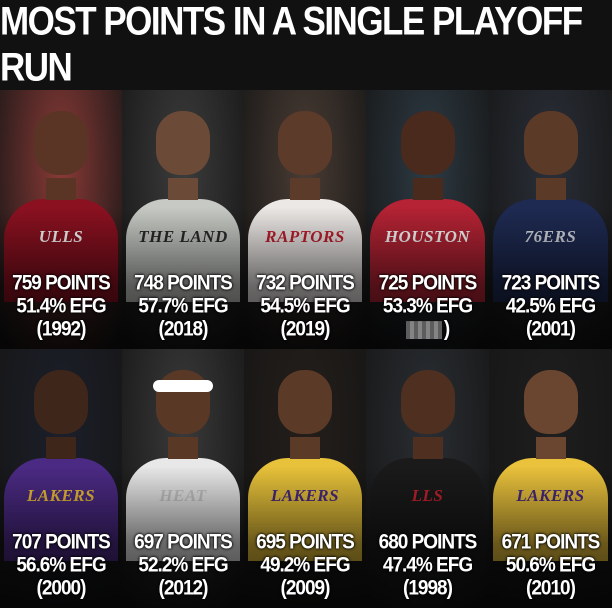 The image size is (612, 608). I want to click on stat-points: 759 POINTS, so click(61, 283).